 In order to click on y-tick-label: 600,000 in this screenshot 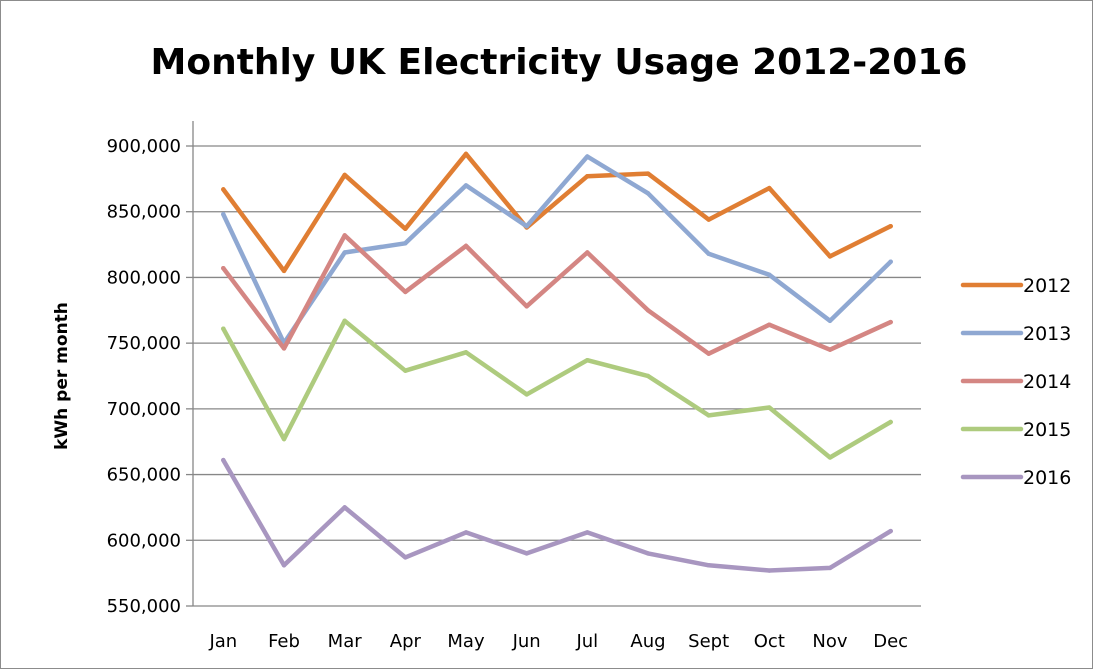, I will do `click(144, 540)`.